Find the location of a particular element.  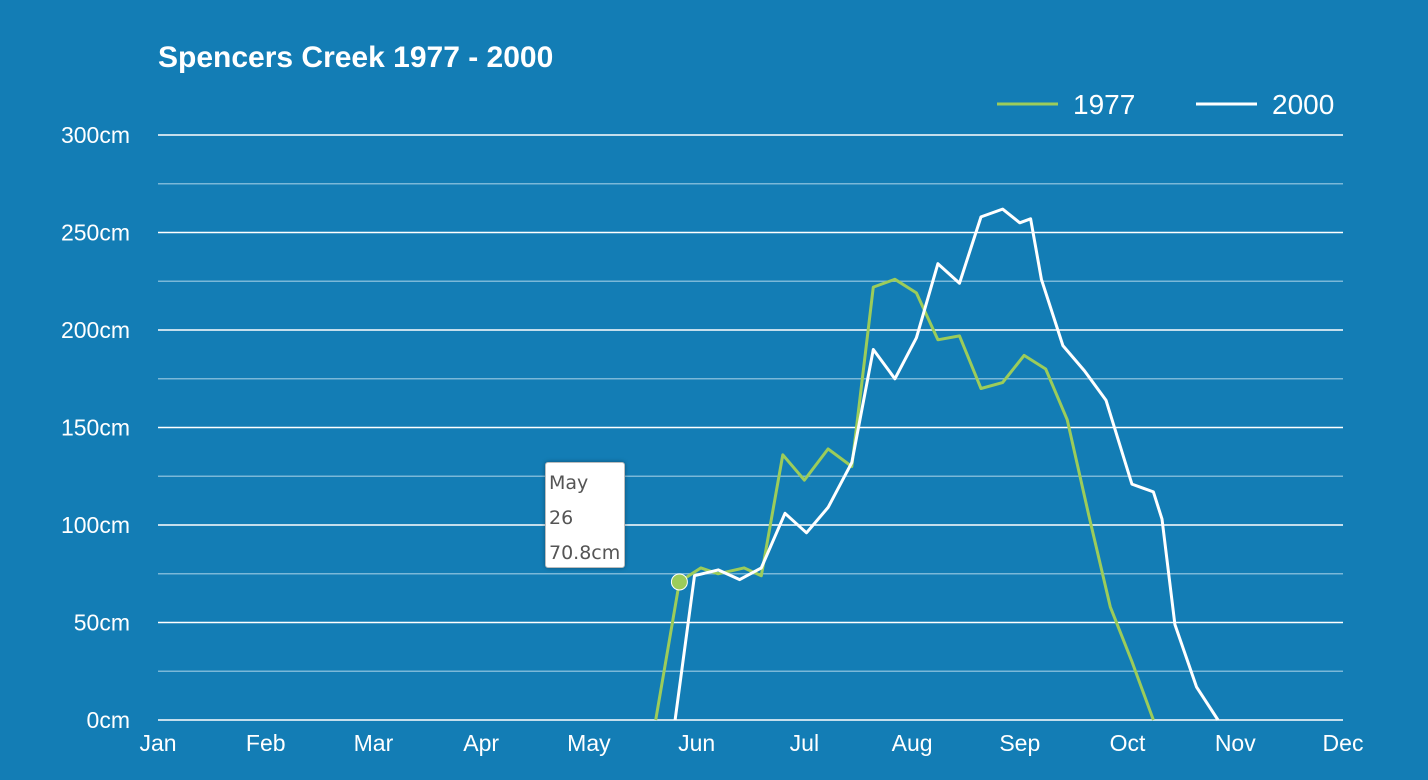

legend-label: 2000 is located at coordinates (1303, 104).